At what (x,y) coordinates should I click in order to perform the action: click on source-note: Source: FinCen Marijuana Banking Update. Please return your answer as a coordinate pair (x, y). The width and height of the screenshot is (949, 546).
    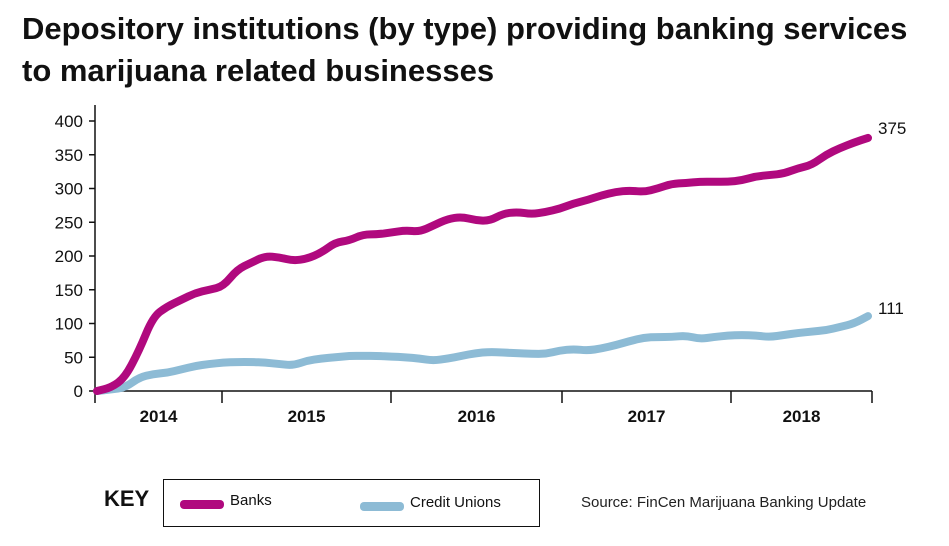
    Looking at the image, I should click on (724, 502).